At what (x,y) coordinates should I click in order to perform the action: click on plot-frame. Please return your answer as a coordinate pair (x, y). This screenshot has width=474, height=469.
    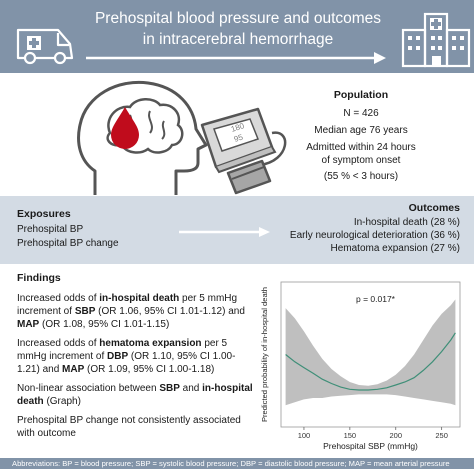
    Looking at the image, I should click on (370, 354).